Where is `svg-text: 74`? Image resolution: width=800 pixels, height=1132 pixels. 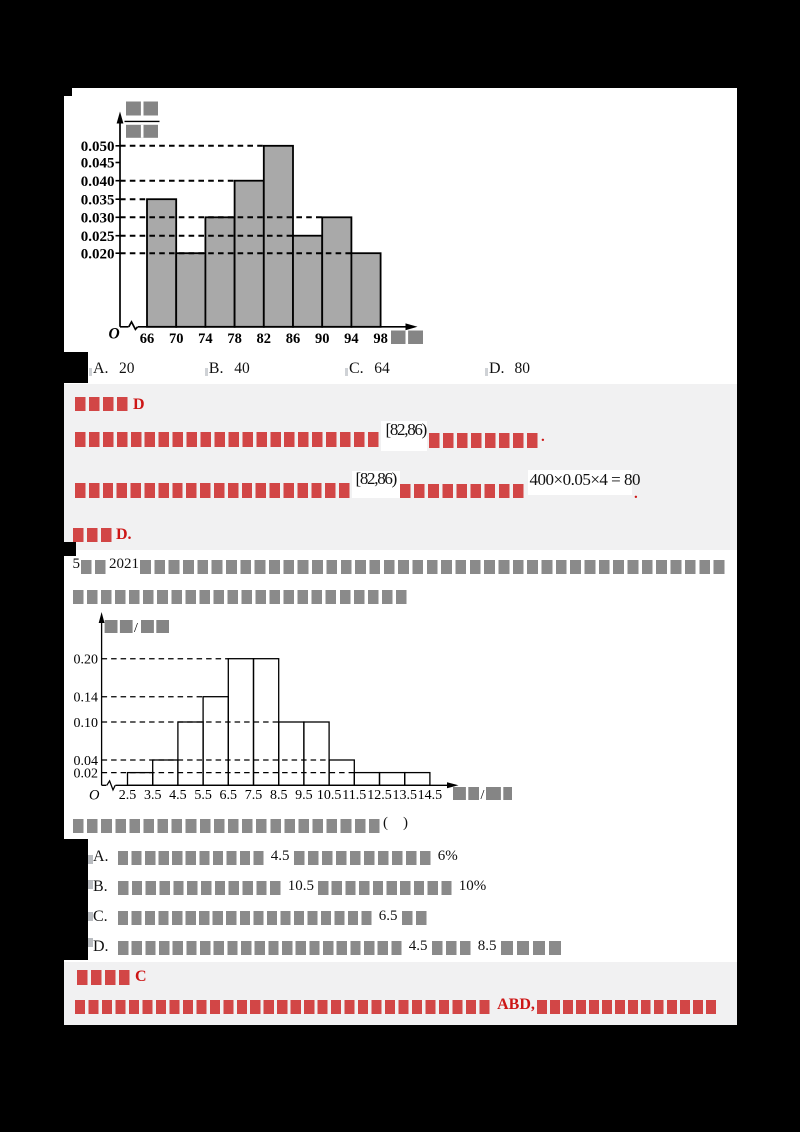
svg-text: 74 is located at coordinates (205, 338).